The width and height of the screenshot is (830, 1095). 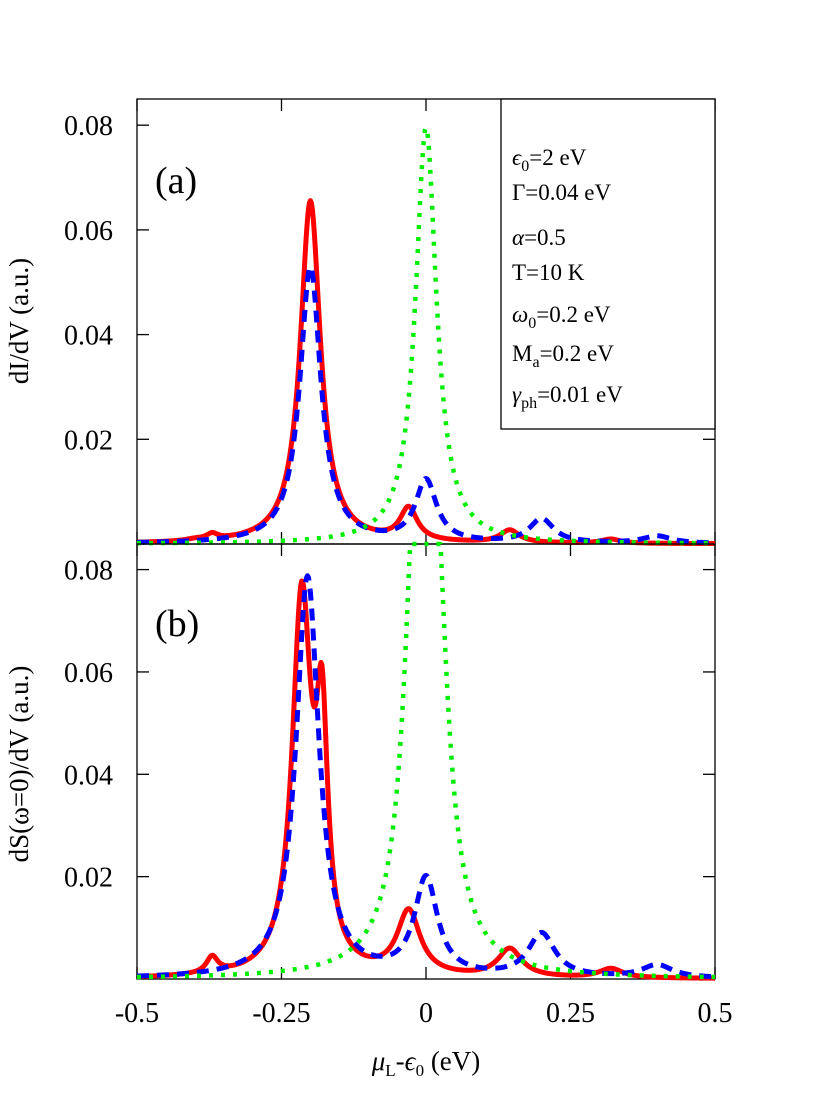 I want to click on parameter-legend-frame, so click(x=608, y=264).